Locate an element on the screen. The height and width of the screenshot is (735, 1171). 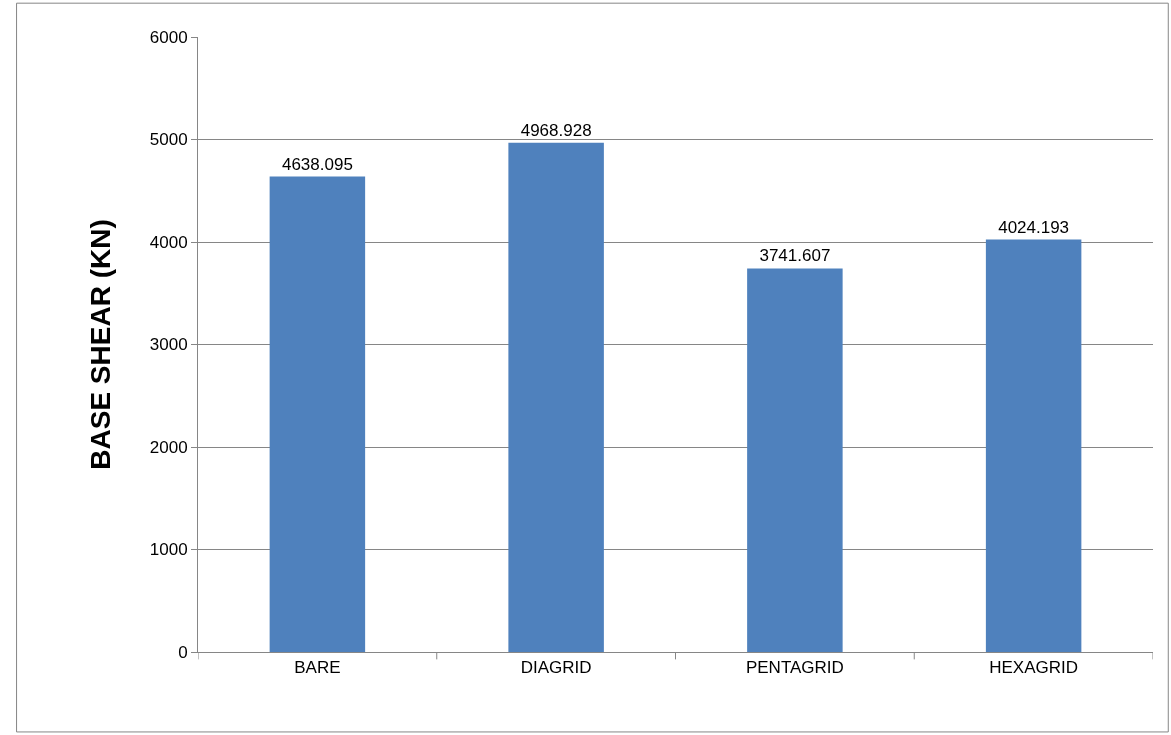
y-tick-label: 4000 is located at coordinates (168, 242).